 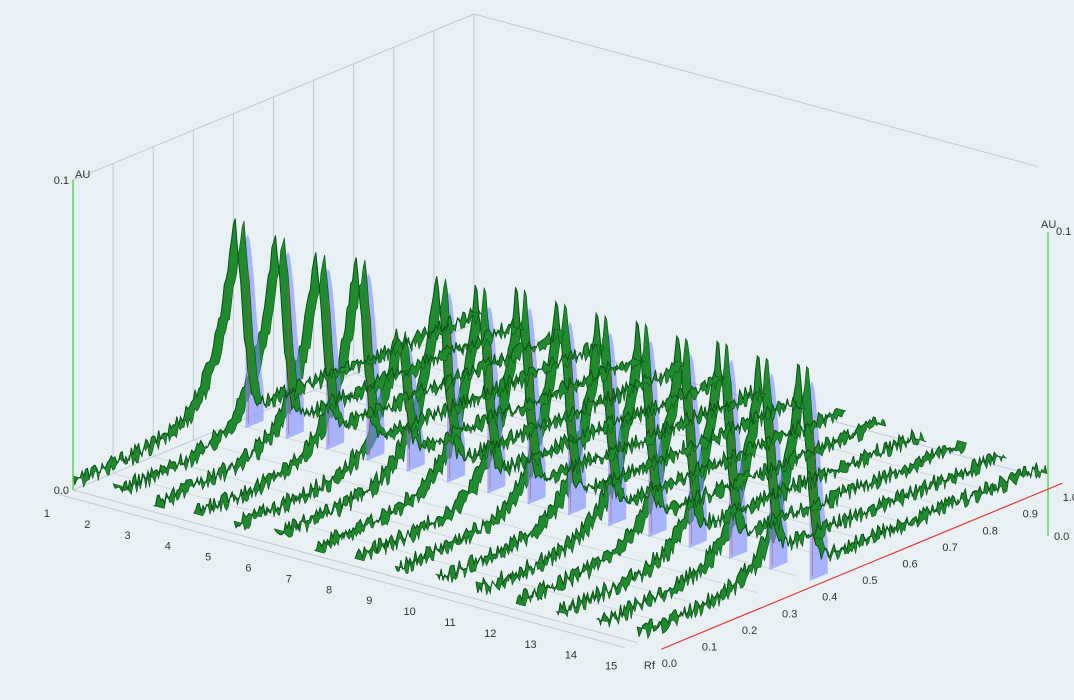 What do you see at coordinates (87, 525) in the screenshot?
I see `track-tick-label: 2` at bounding box center [87, 525].